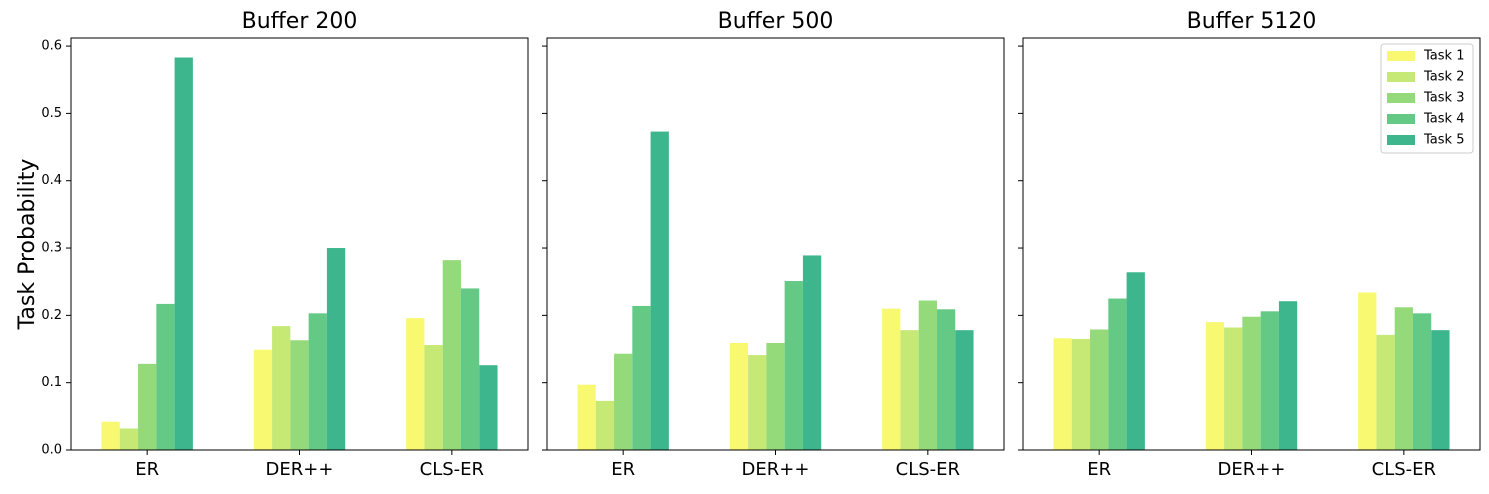 The height and width of the screenshot is (494, 1489). What do you see at coordinates (300, 21) in the screenshot?
I see `panel-title: Buffer 200` at bounding box center [300, 21].